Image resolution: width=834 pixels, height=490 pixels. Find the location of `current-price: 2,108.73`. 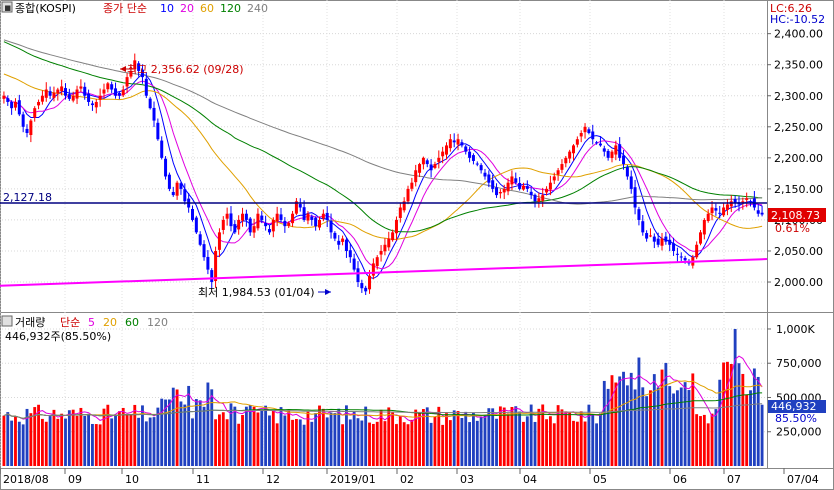

current-price: 2,108.73 is located at coordinates (795, 215).